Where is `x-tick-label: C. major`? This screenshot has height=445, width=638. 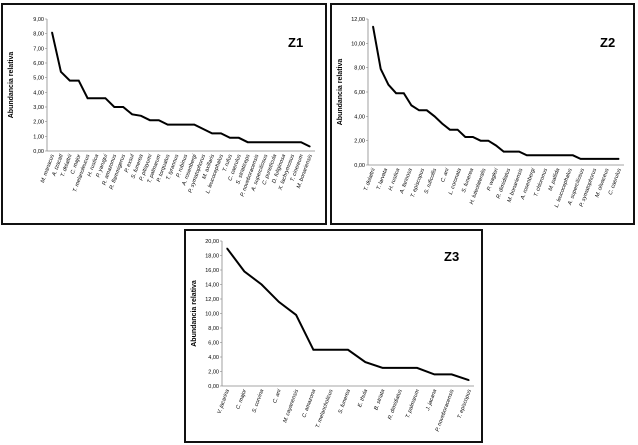
x-tick-label: C. major is located at coordinates (241, 399).